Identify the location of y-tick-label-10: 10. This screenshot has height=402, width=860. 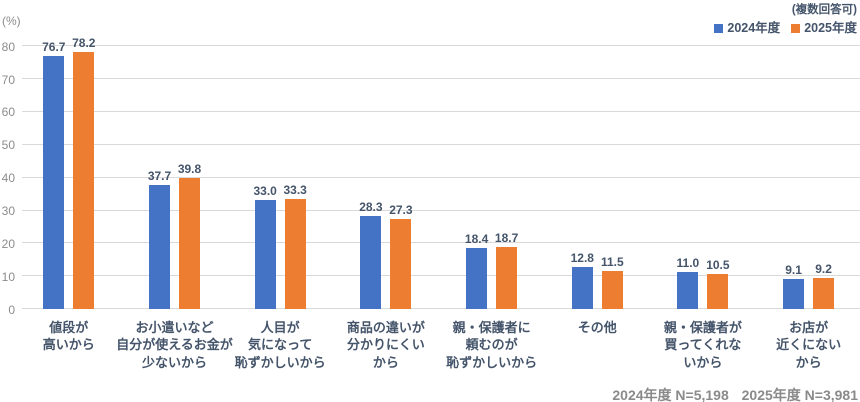
(8, 276).